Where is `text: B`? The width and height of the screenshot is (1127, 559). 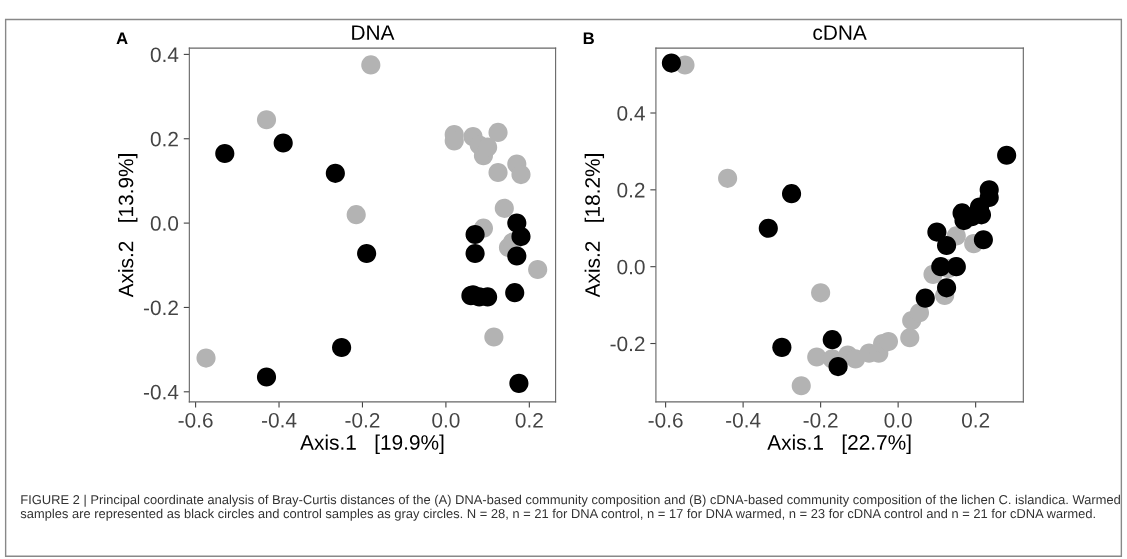
text: B is located at coordinates (588, 38).